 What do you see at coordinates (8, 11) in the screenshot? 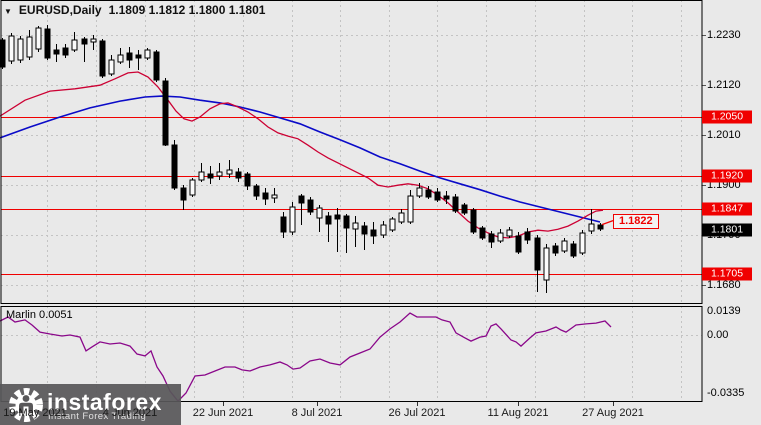
I see `symbol-menu-icon: ▼` at bounding box center [8, 11].